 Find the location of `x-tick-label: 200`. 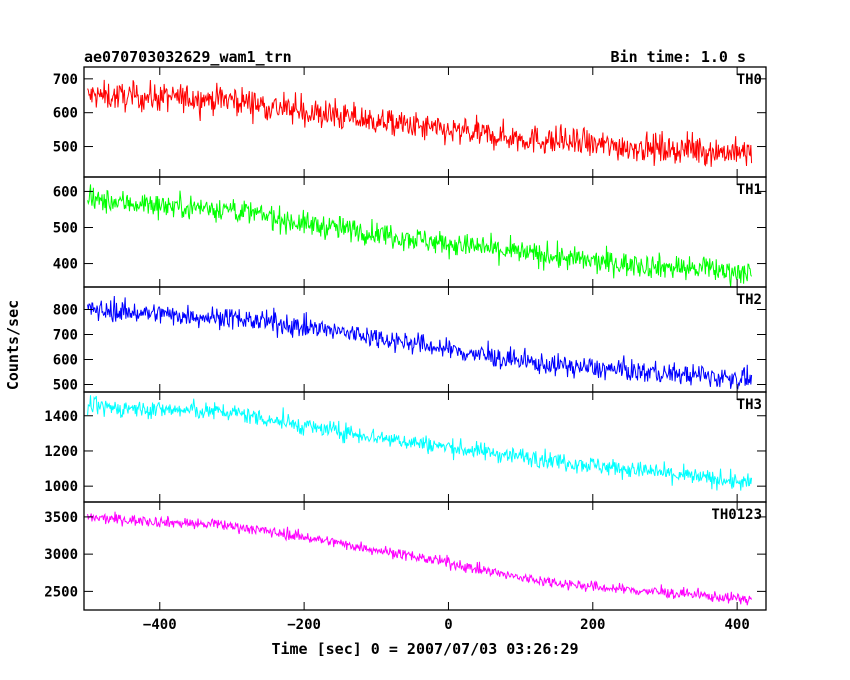

x-tick-label: 200 is located at coordinates (592, 625).